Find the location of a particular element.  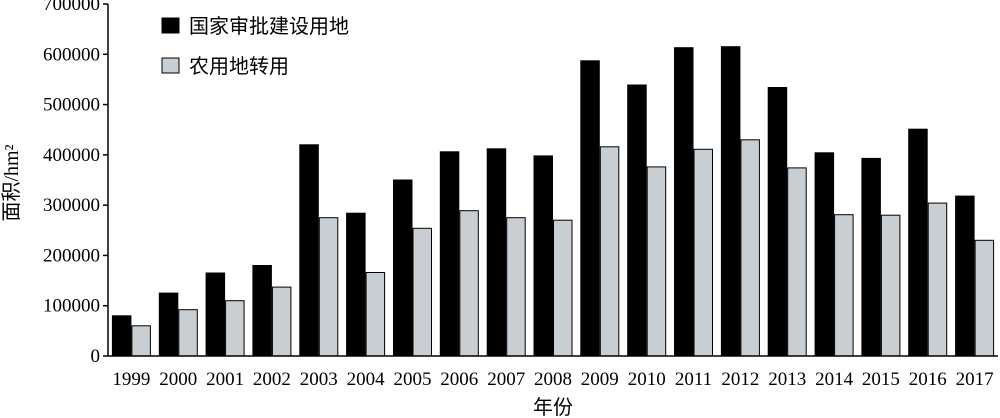

x-tick-label: 2006 is located at coordinates (459, 379).